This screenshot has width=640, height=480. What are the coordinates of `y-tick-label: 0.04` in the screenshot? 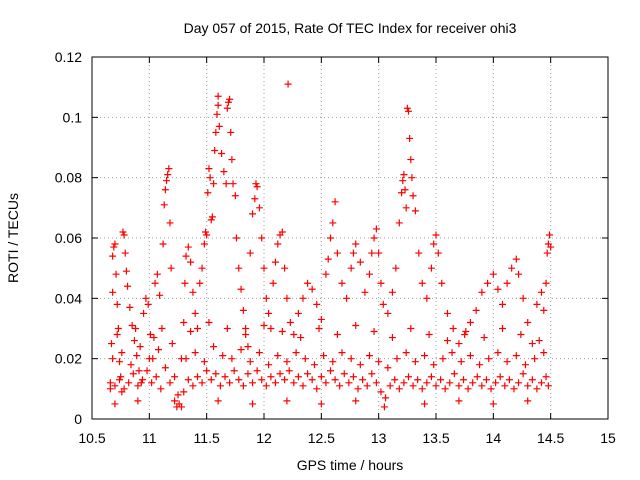 It's located at (68, 298).